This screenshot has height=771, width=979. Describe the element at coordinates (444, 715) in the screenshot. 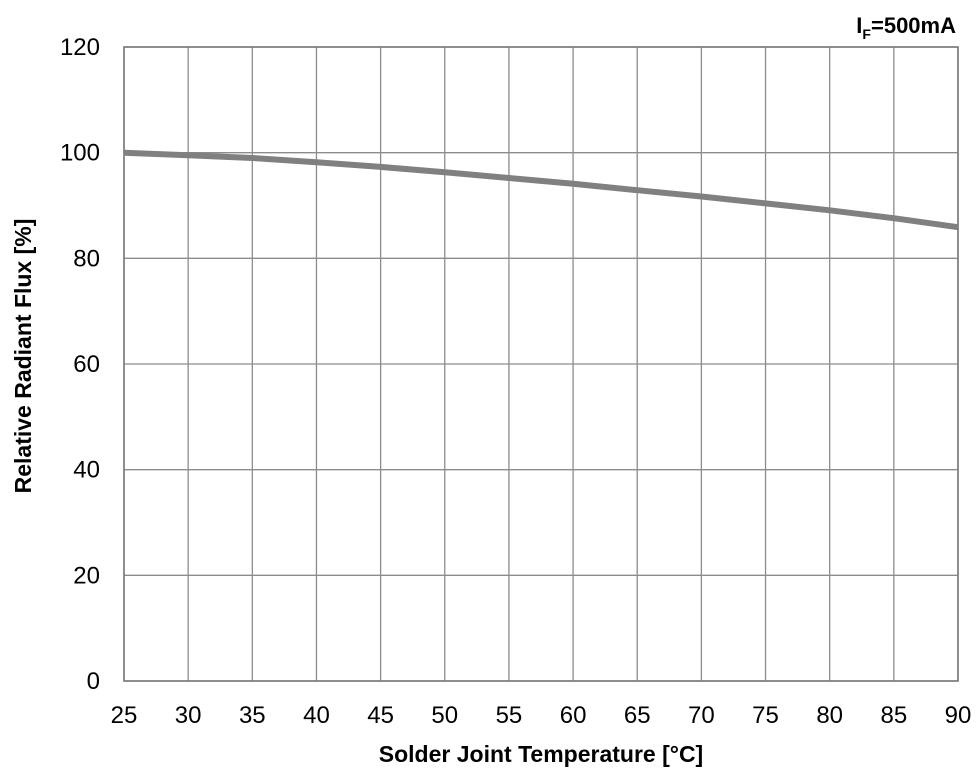

I see `x-tick-label: 50` at that location.